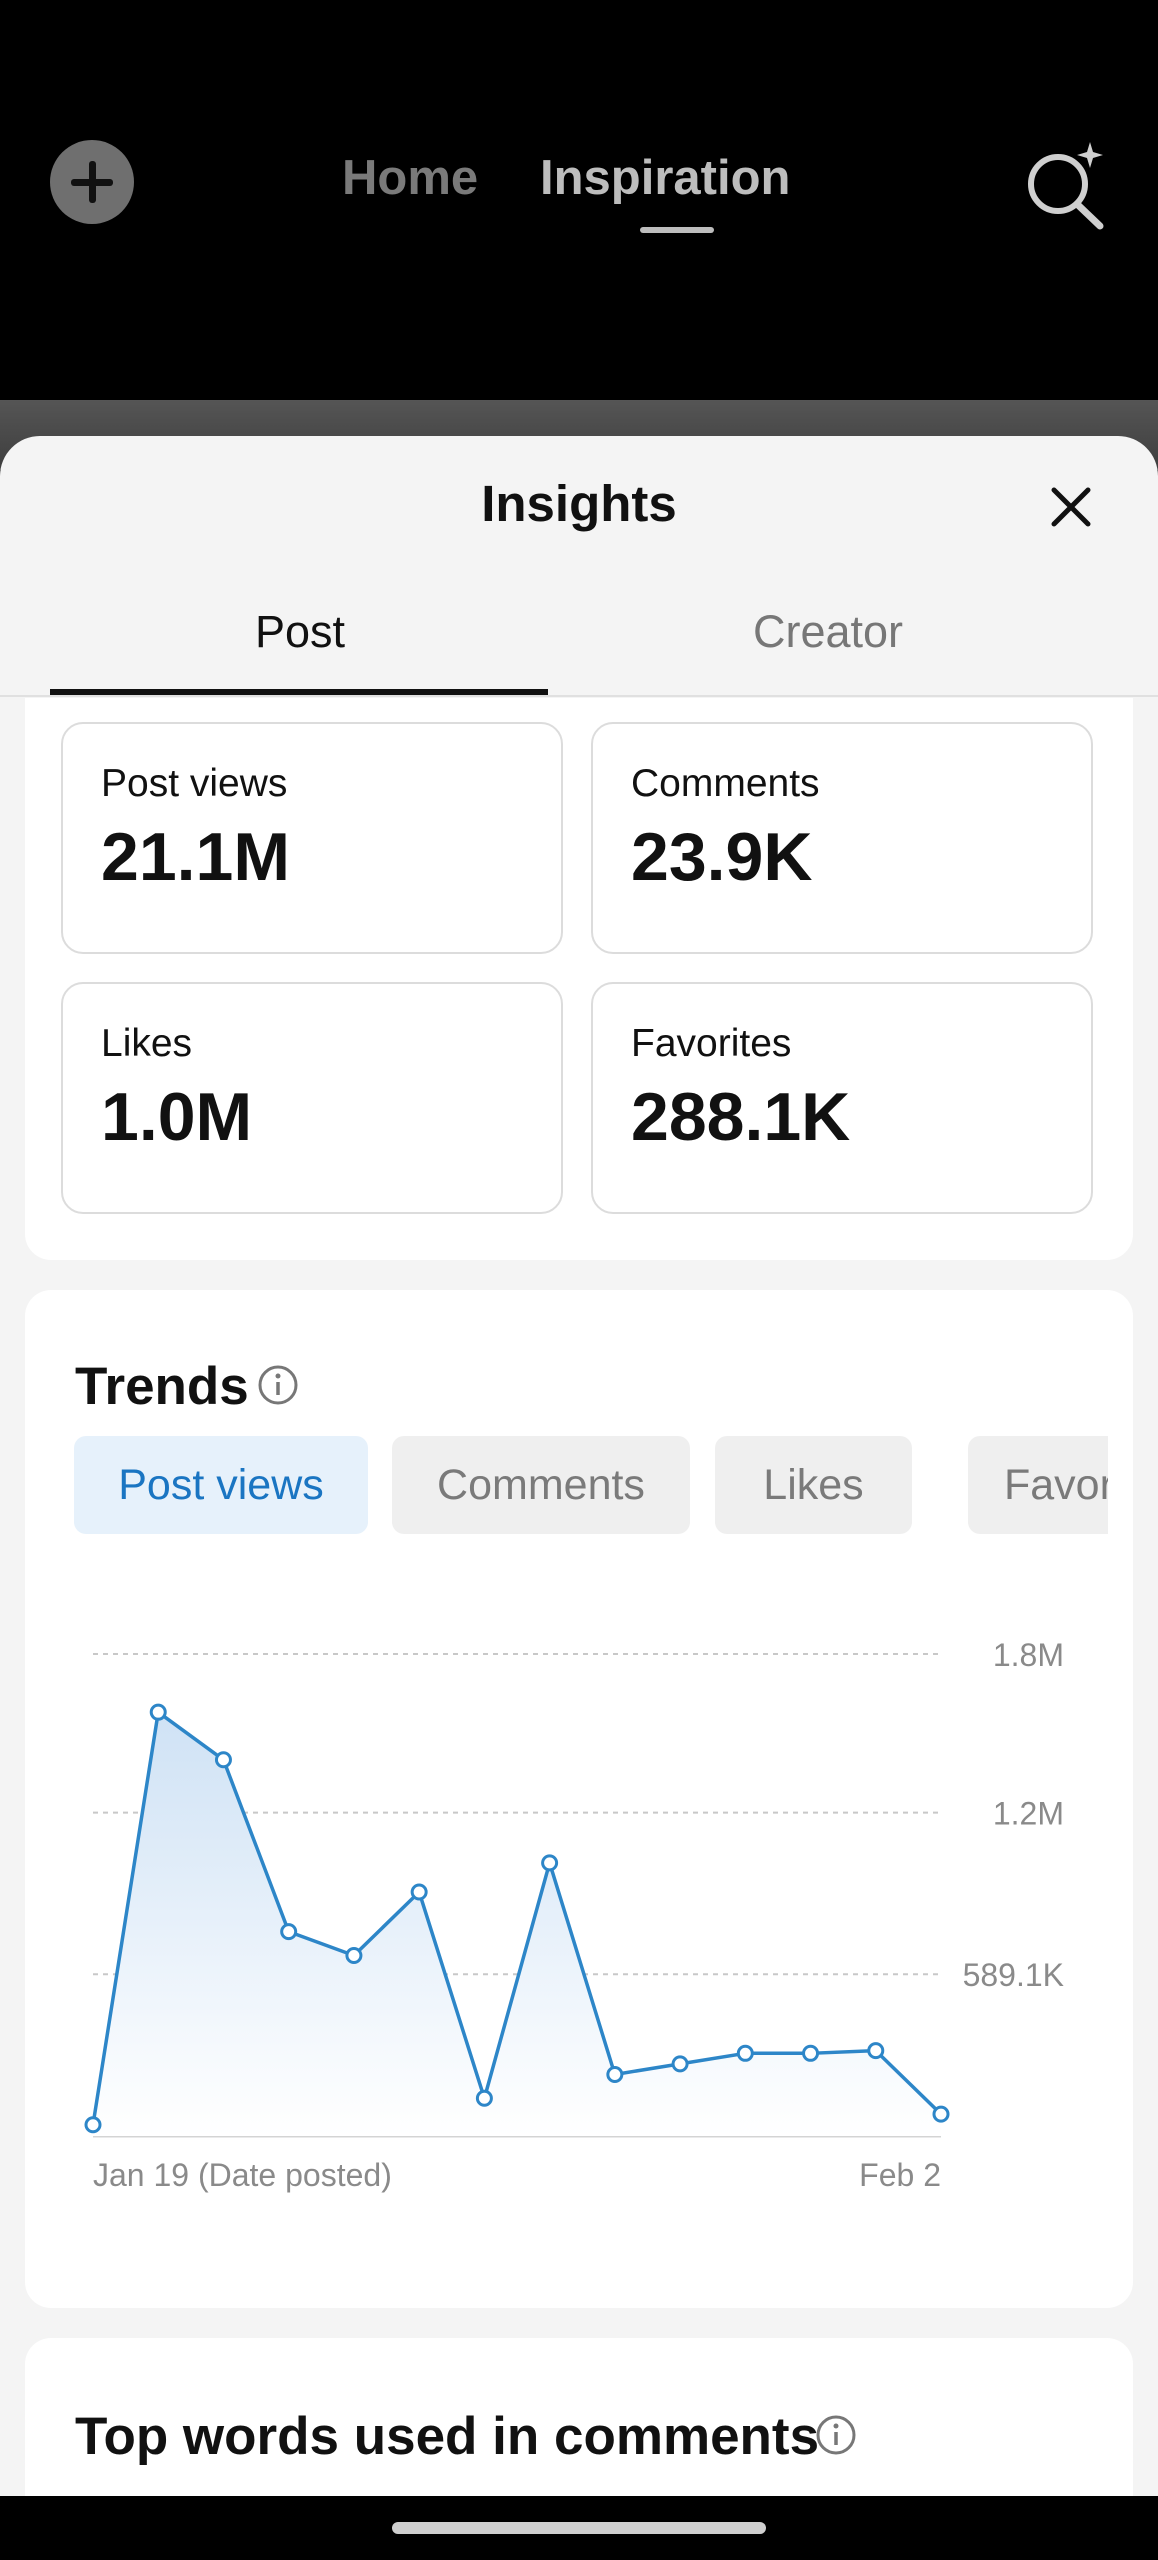 This screenshot has width=1158, height=2560. Describe the element at coordinates (900, 2175) in the screenshot. I see `x-tick-label-end: Feb 2` at that location.